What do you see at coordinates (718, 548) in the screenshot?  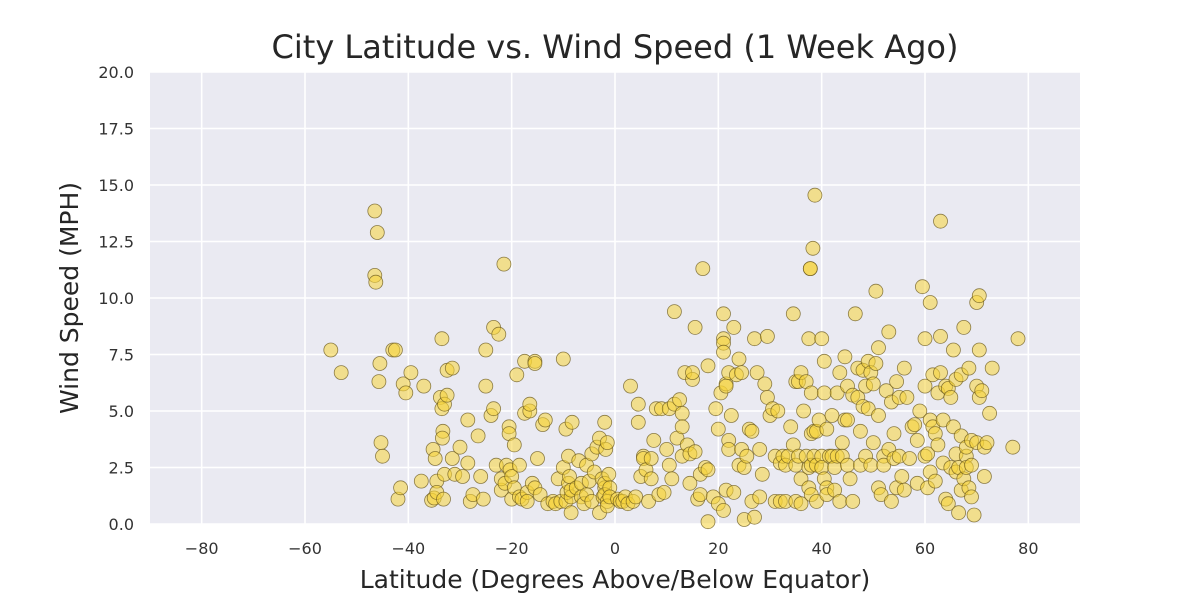 I see `x-tick-label: 20` at bounding box center [718, 548].